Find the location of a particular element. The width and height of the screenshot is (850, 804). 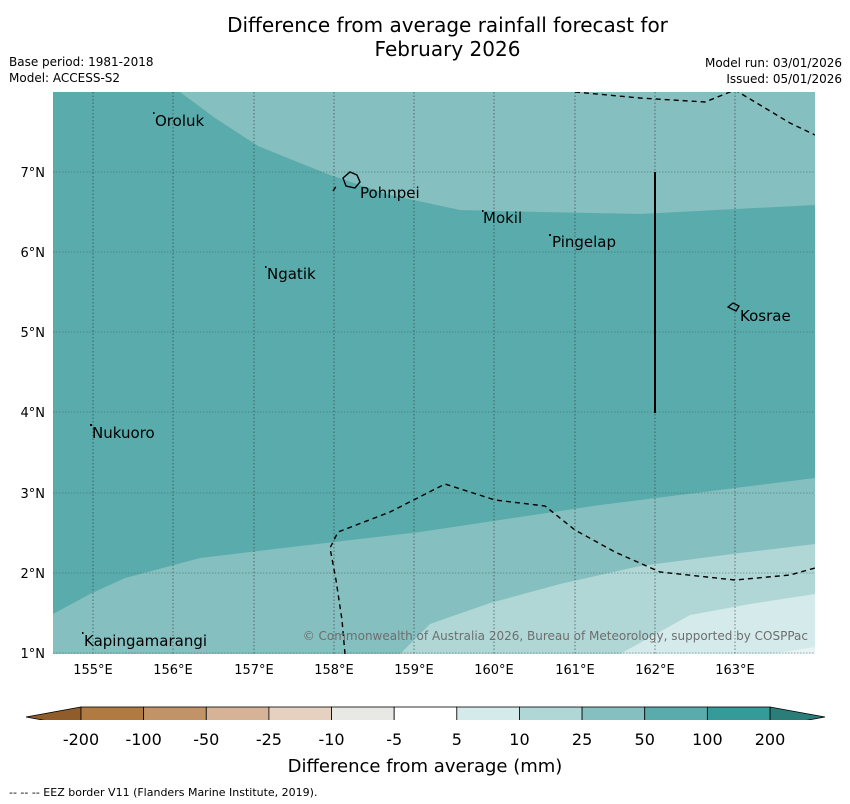

place-kosrae: Kosrae is located at coordinates (765, 316).